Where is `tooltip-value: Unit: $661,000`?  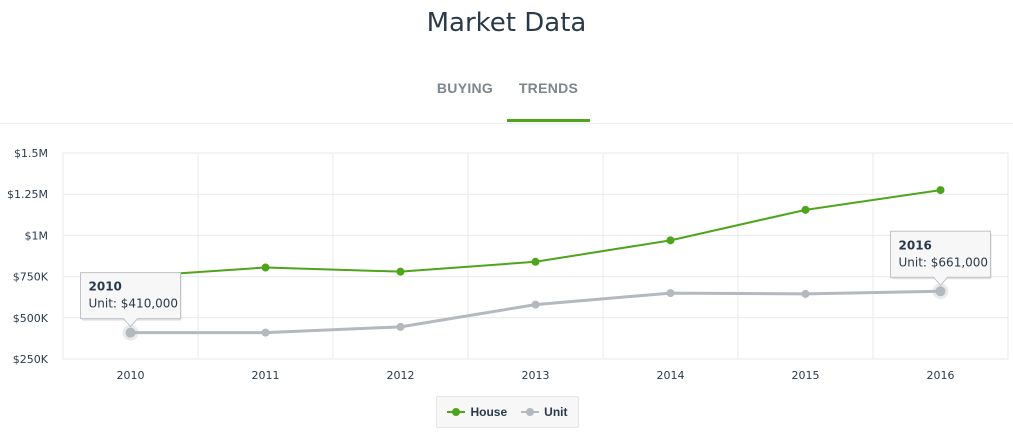
tooltip-value: Unit: $661,000 is located at coordinates (944, 262).